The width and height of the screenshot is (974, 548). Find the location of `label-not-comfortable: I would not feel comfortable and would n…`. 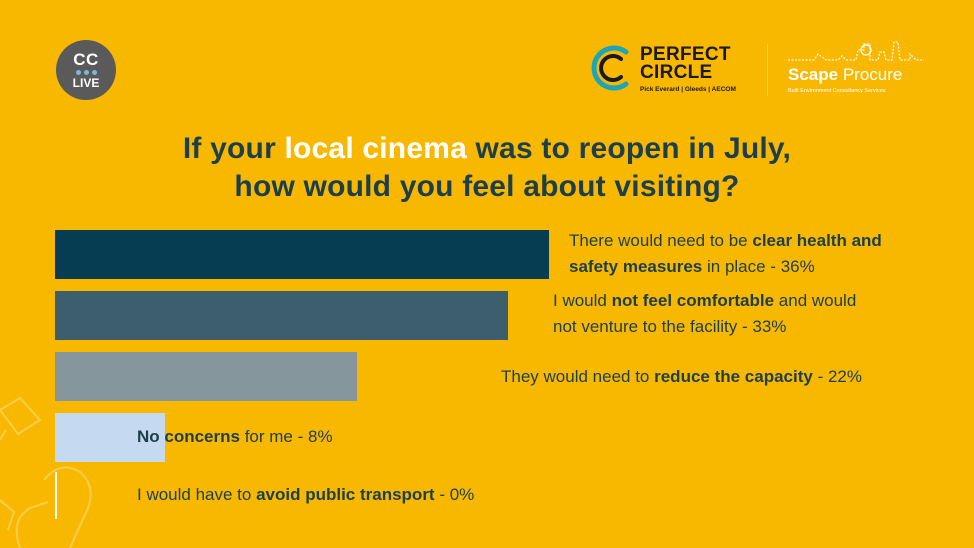

label-not-comfortable: I would not feel comfortable and would n… is located at coordinates (704, 314).